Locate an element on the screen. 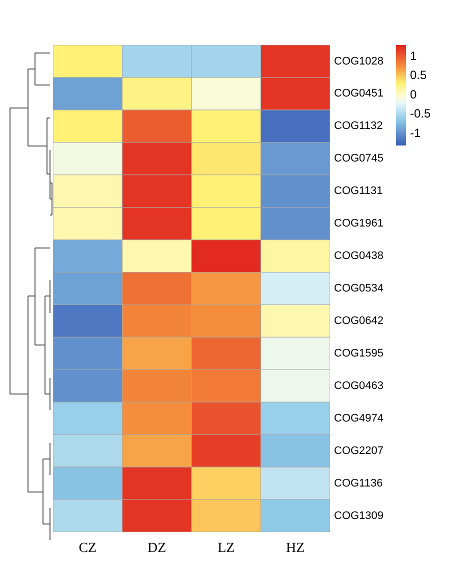 The image size is (457, 566). y-tick-label: COG1132 is located at coordinates (358, 126).